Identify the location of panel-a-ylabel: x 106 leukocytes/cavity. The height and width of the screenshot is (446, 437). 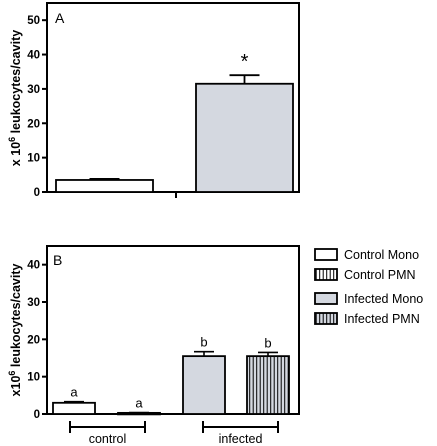
(15, 98).